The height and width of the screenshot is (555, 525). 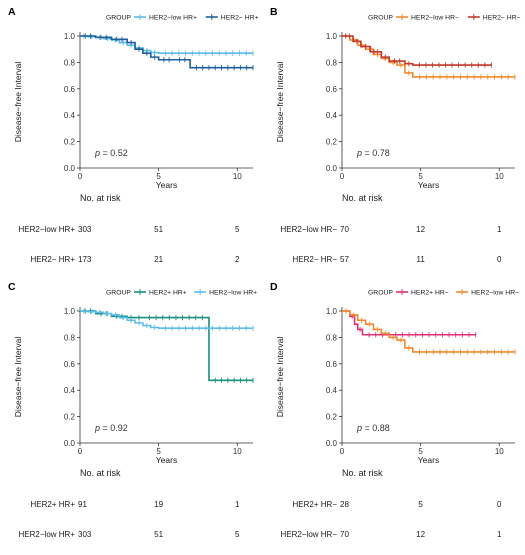 I want to click on legend-label-1: HER2+ HR−, so click(x=430, y=293).